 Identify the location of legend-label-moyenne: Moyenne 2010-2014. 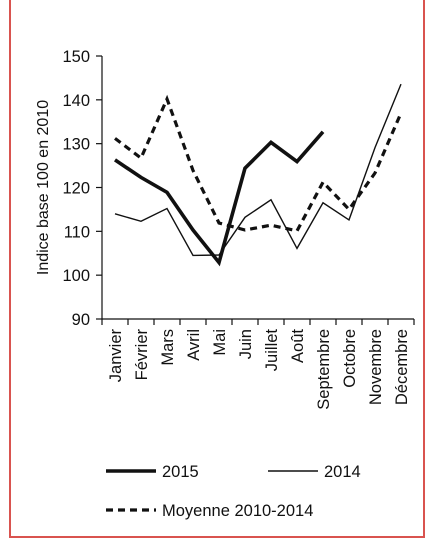
(237, 511).